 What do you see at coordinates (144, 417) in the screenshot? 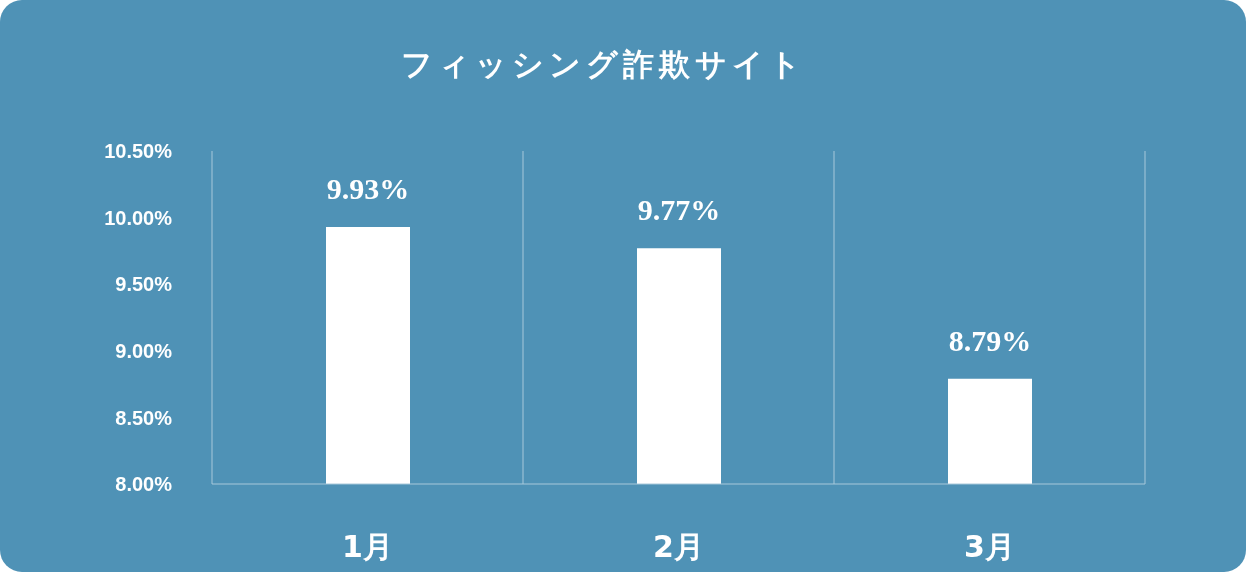
I see `y-tick-label: 8.50%` at bounding box center [144, 417].